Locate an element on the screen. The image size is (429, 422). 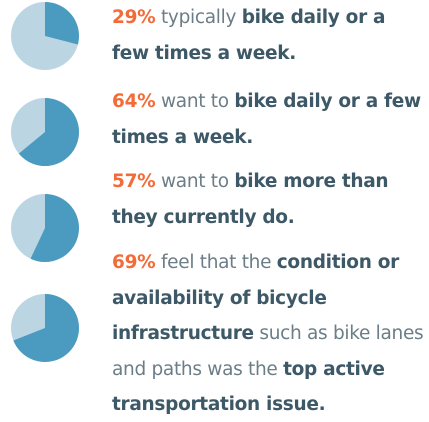
stat-value: 69% is located at coordinates (134, 262).